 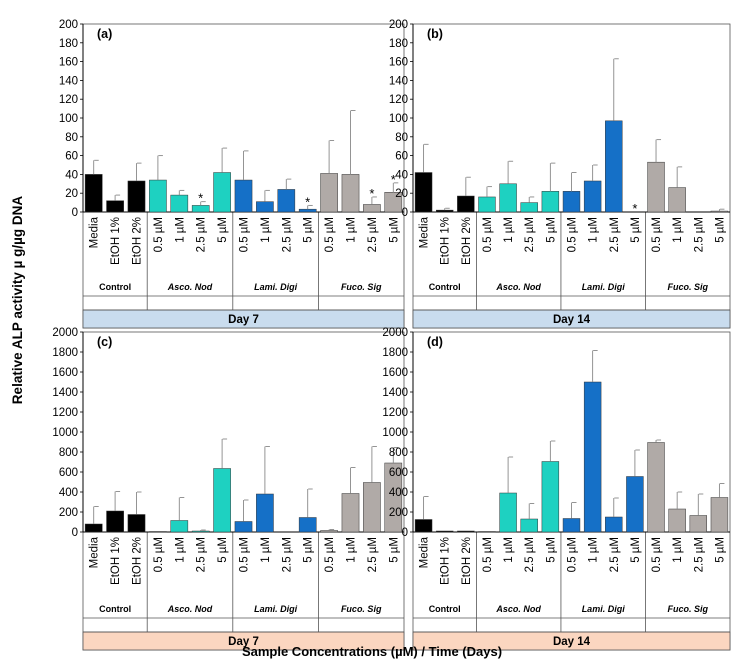 I want to click on category-label: EtOH 1%, so click(x=446, y=241).